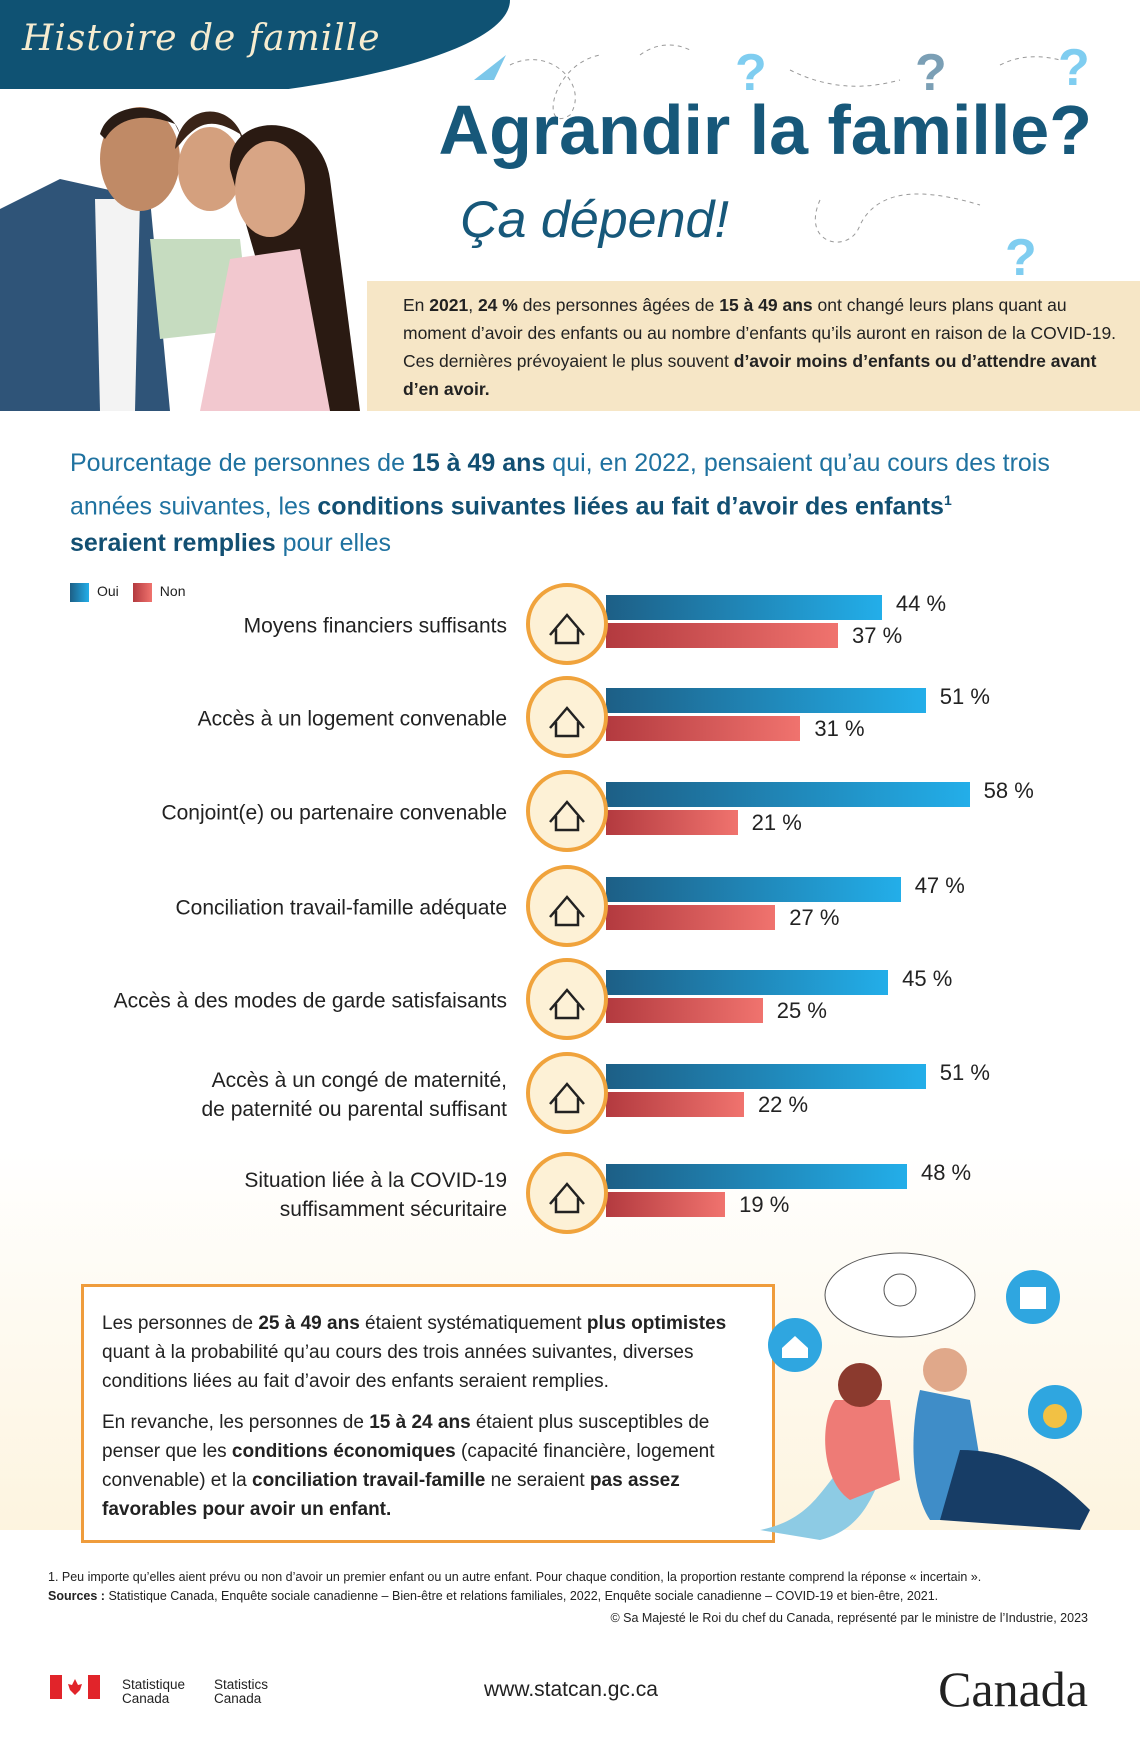 This screenshot has height=1744, width=1140. What do you see at coordinates (839, 728) in the screenshot?
I see `value-label-non: 31 %` at bounding box center [839, 728].